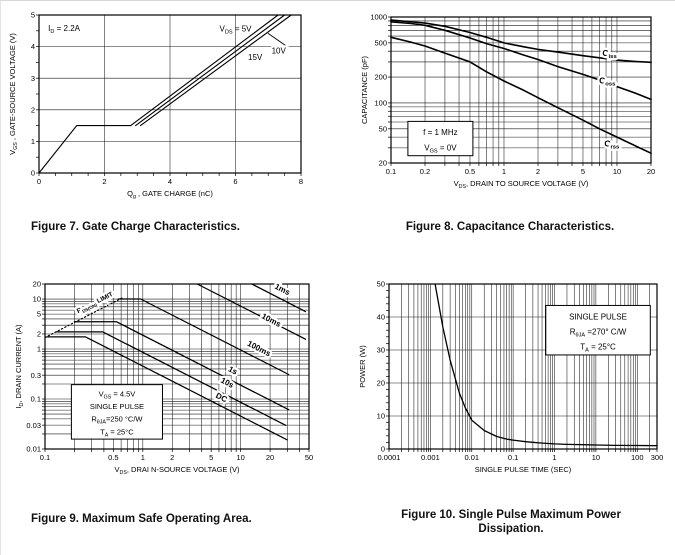  I want to click on curve-Coss, so click(521, 60).